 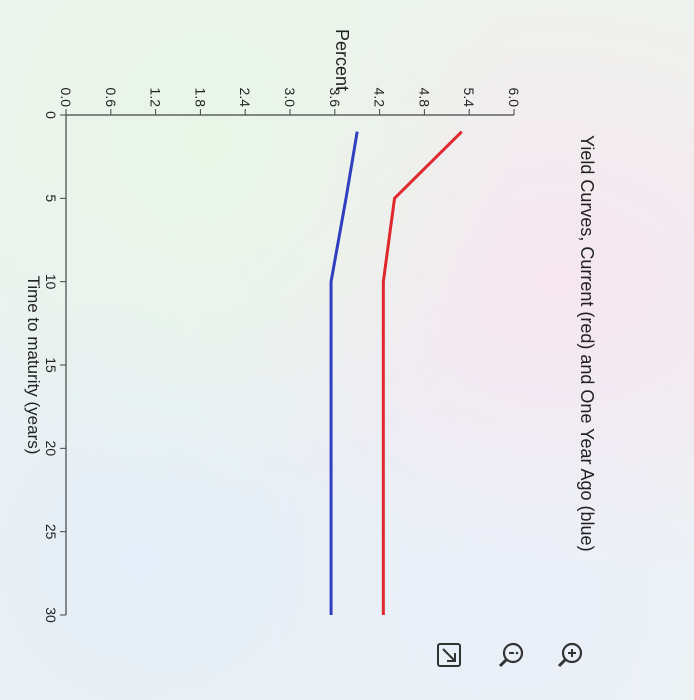 What do you see at coordinates (66, 98) in the screenshot?
I see `y-tick-label: 0.0` at bounding box center [66, 98].